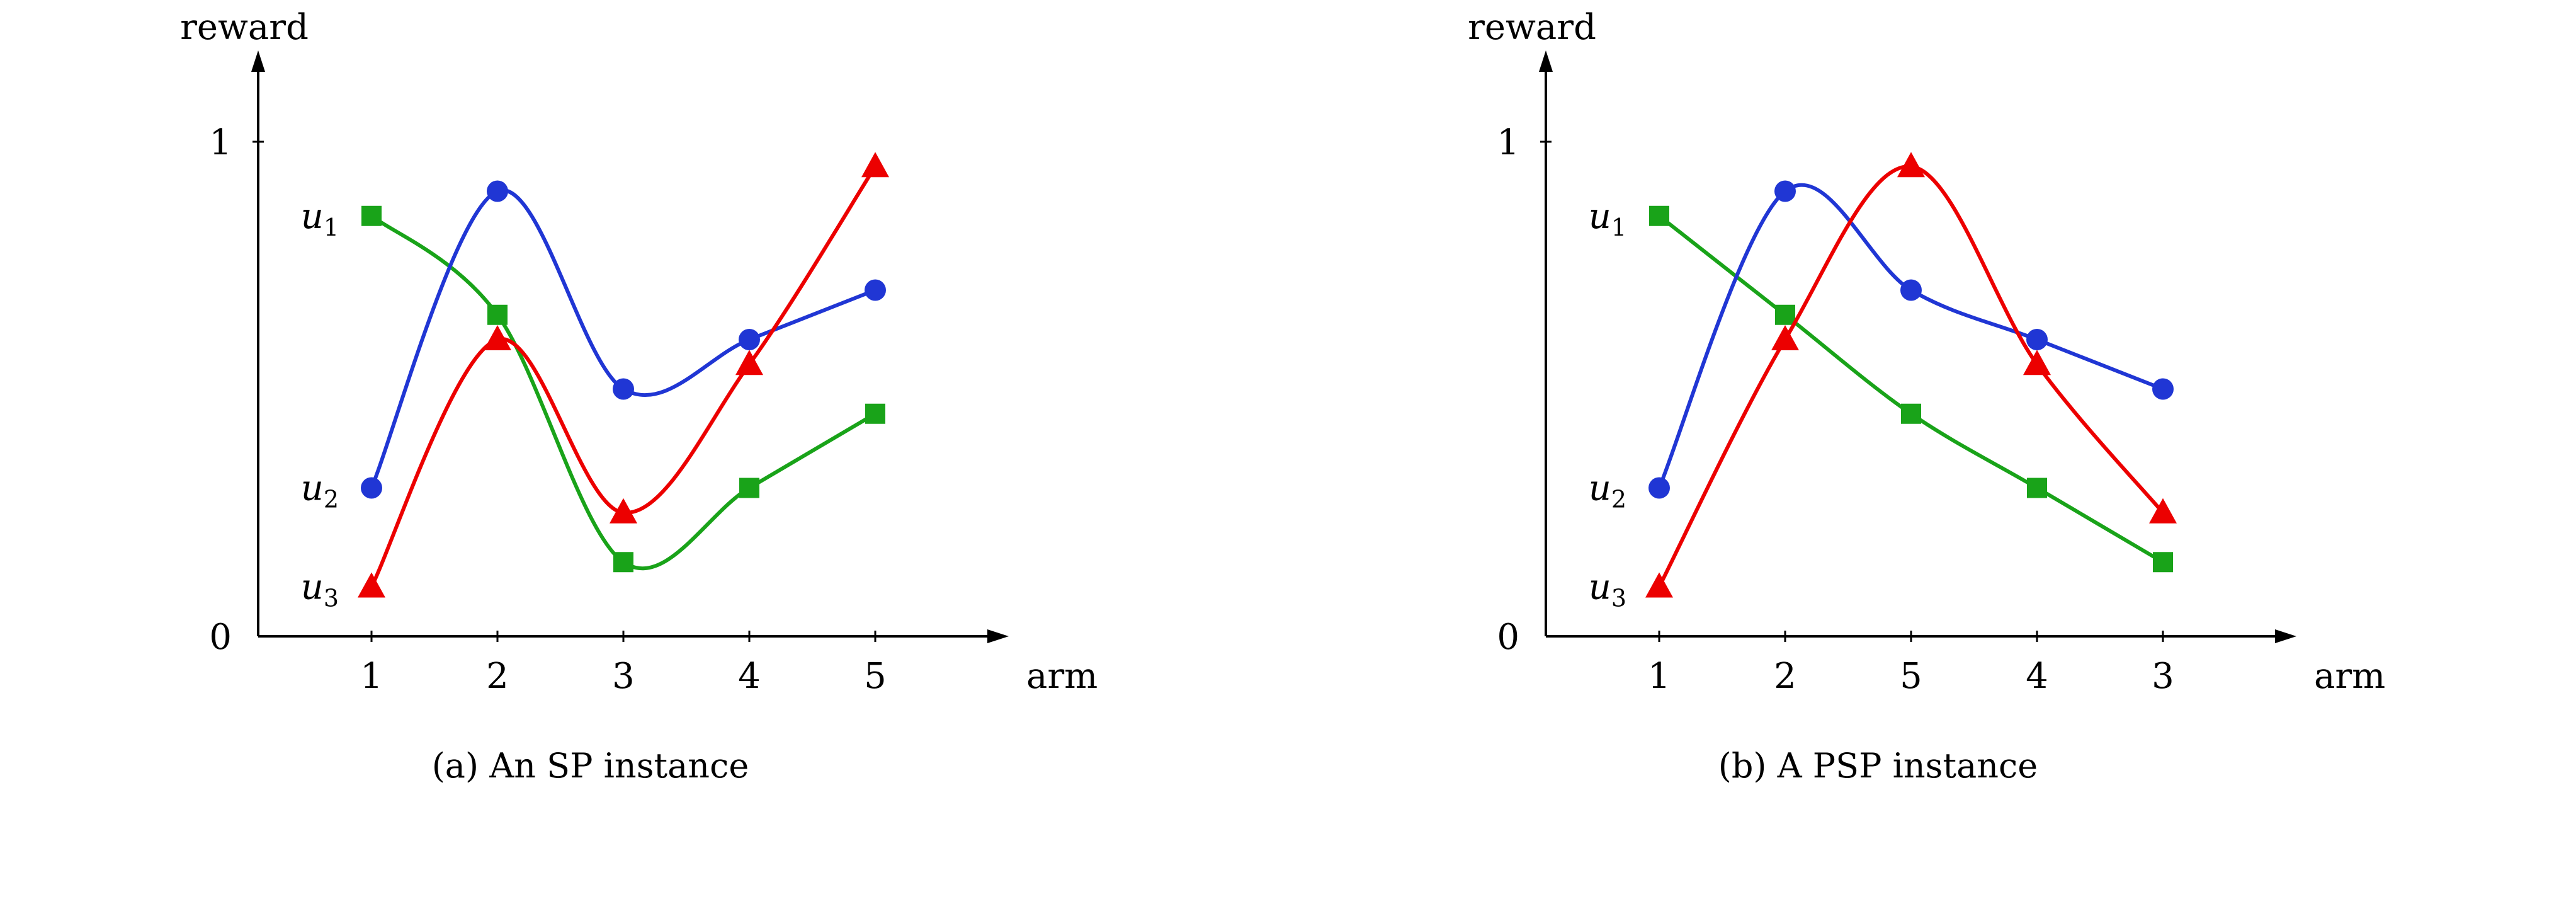  I want to click on sp-instance-caption: (a) An SP instance, so click(590, 766).